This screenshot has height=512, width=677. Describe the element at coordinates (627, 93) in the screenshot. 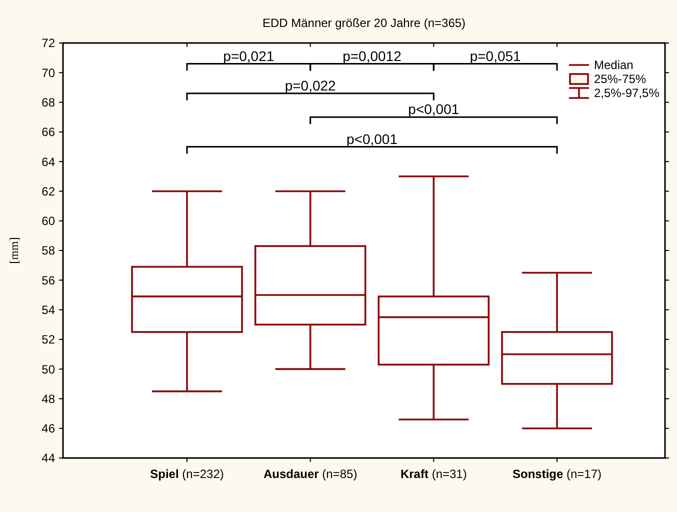

I see `annotation: 2,5%-97,5%` at that location.